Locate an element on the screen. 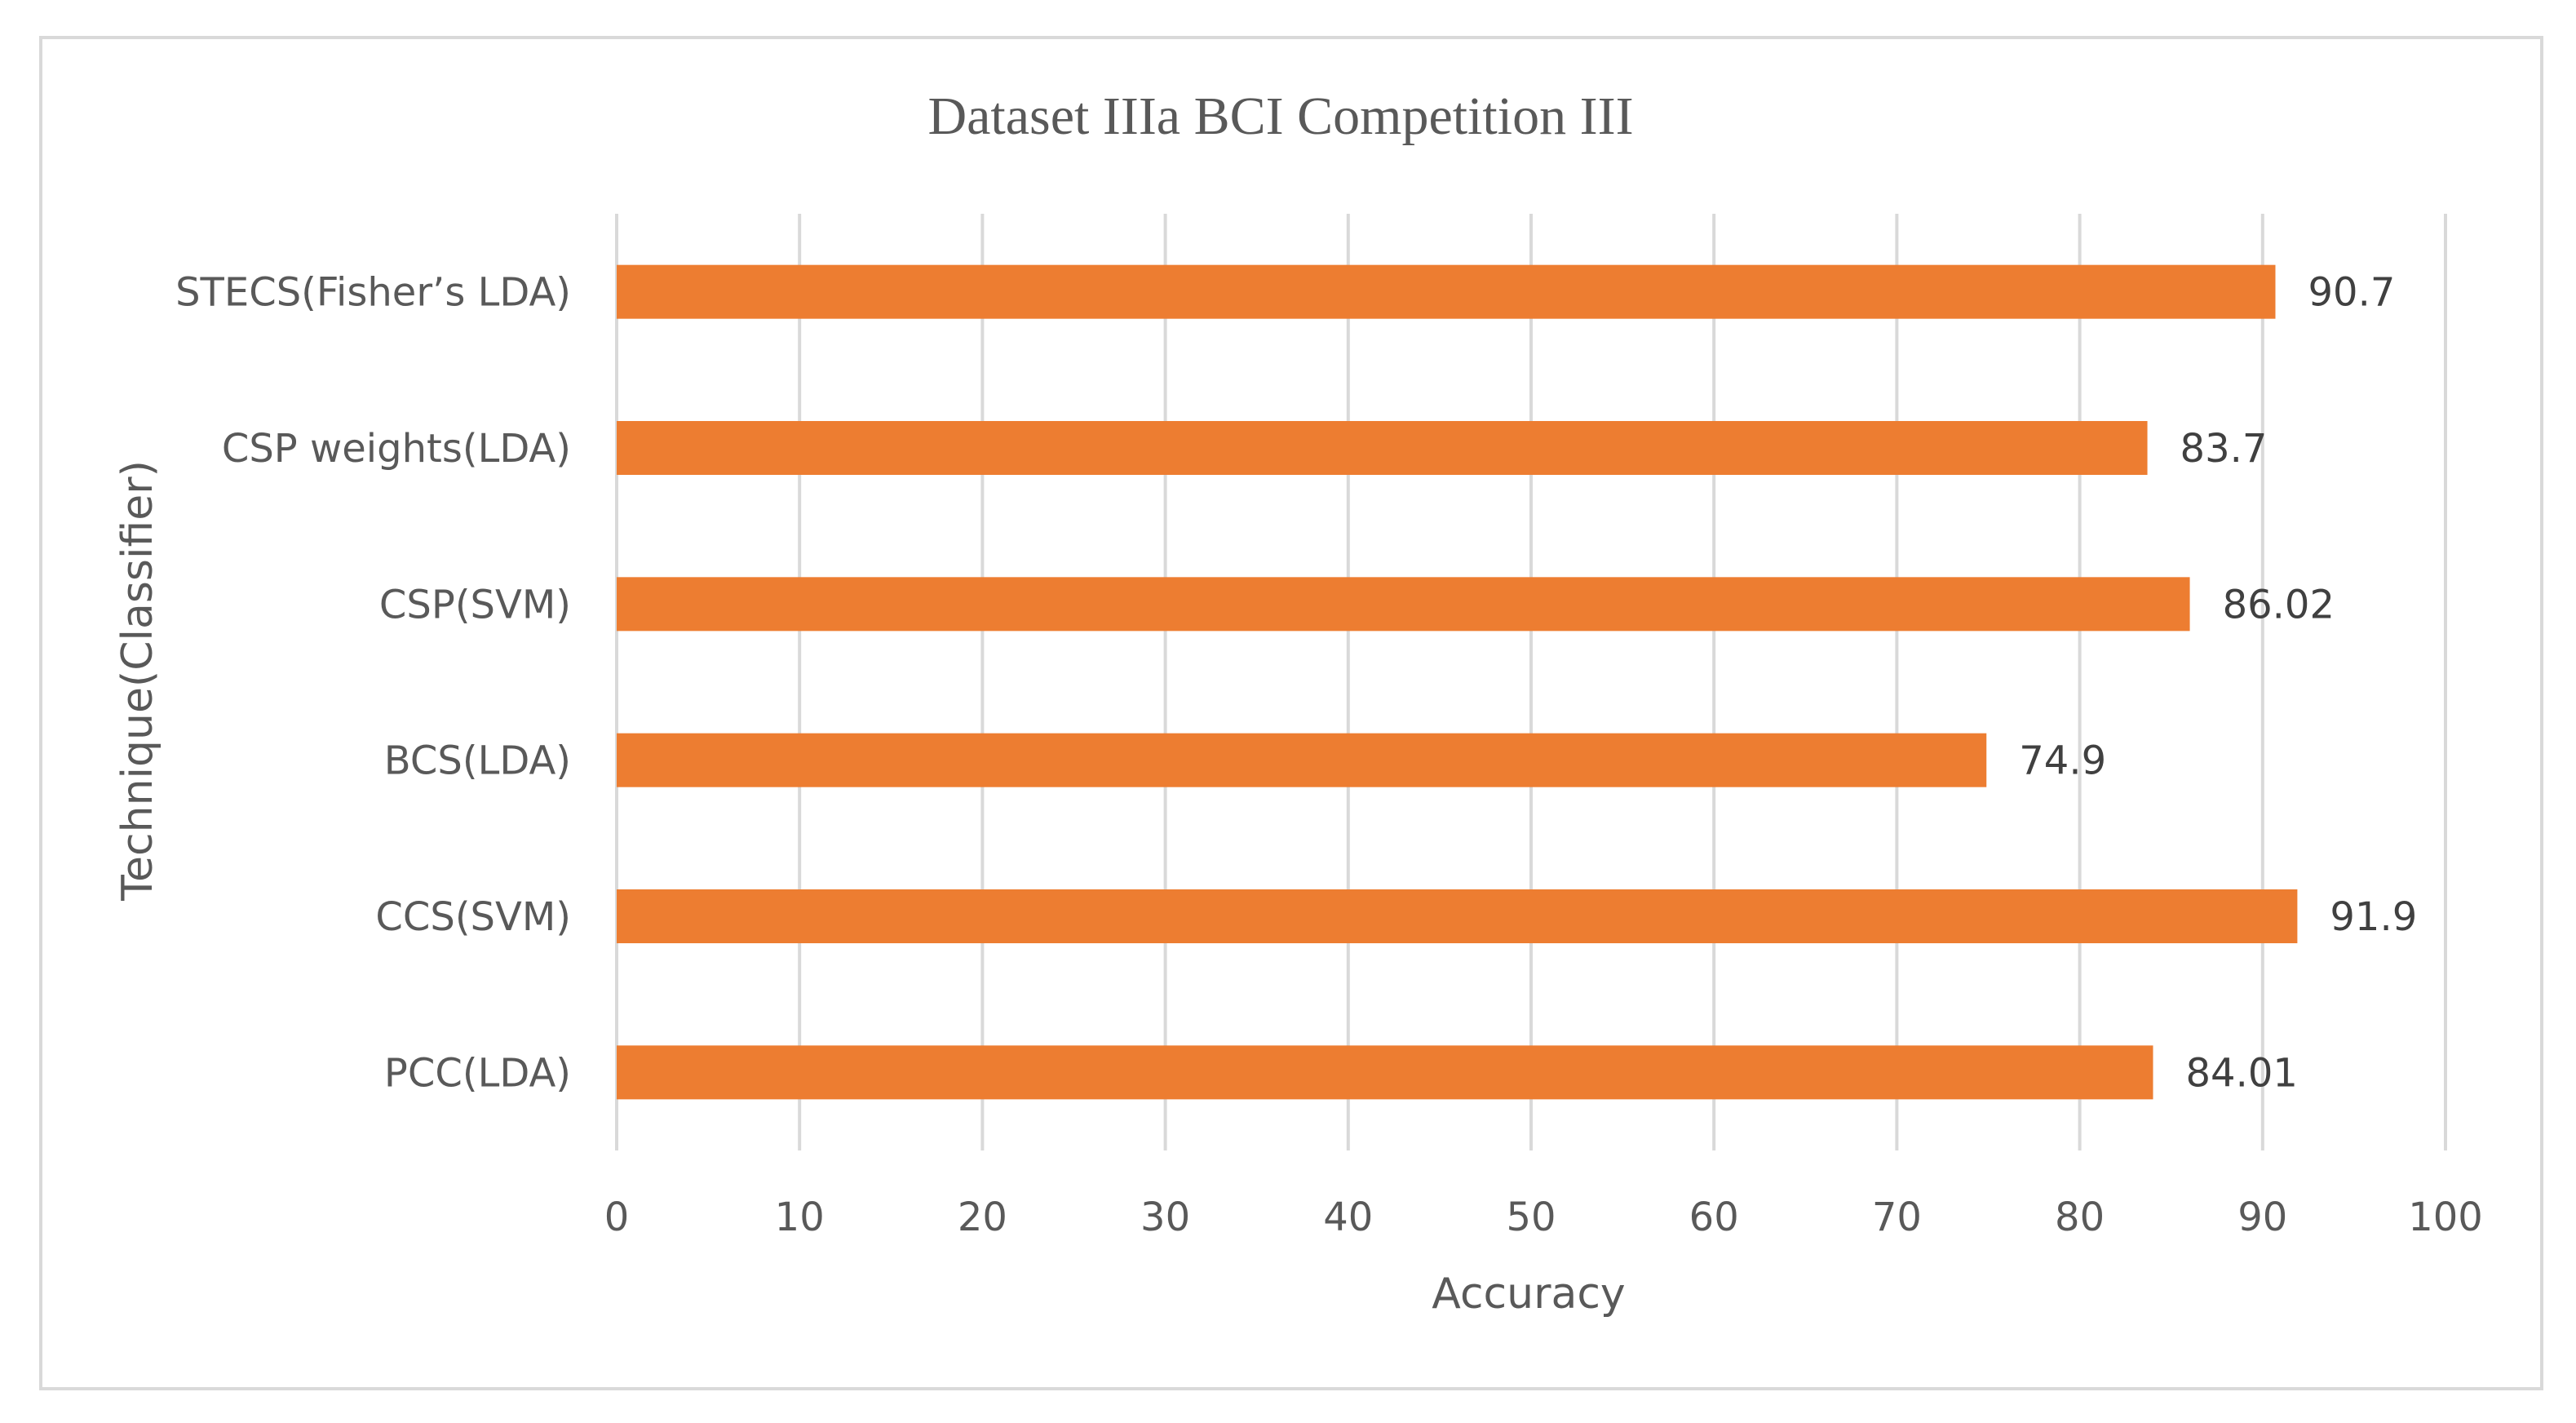 Image resolution: width=2576 pixels, height=1423 pixels. data-labels: 90.7 83.7 86.02 74.9 91.9 84.01 is located at coordinates (2218, 683).